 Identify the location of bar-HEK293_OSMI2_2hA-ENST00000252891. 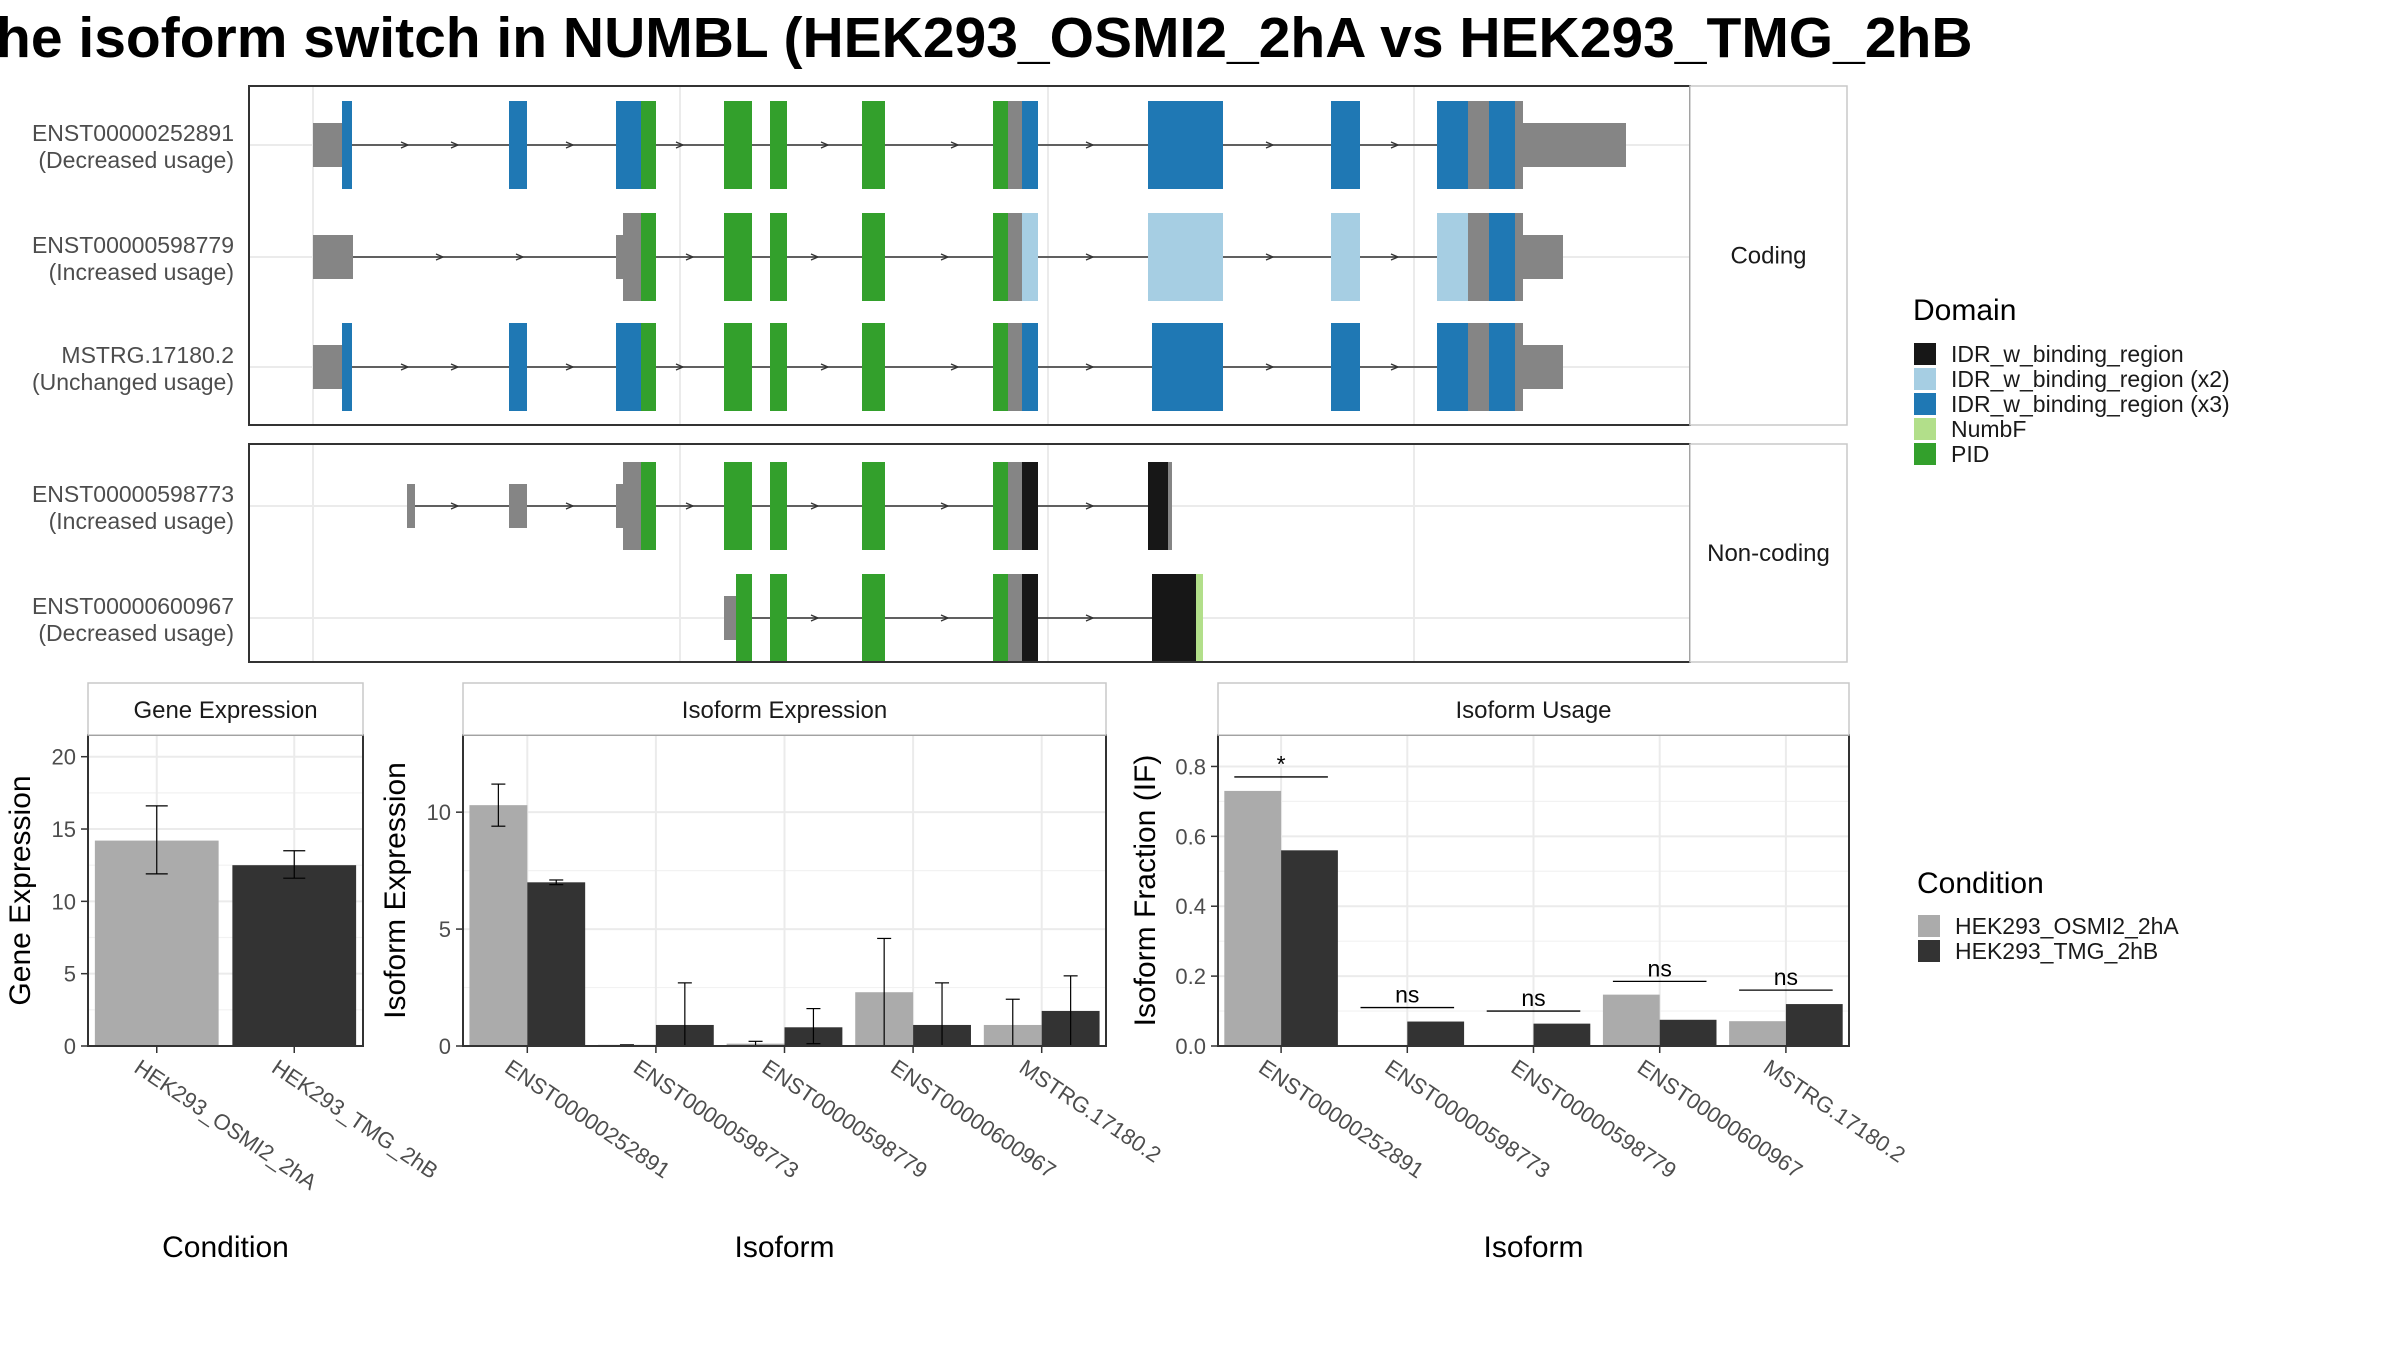
(1253, 918).